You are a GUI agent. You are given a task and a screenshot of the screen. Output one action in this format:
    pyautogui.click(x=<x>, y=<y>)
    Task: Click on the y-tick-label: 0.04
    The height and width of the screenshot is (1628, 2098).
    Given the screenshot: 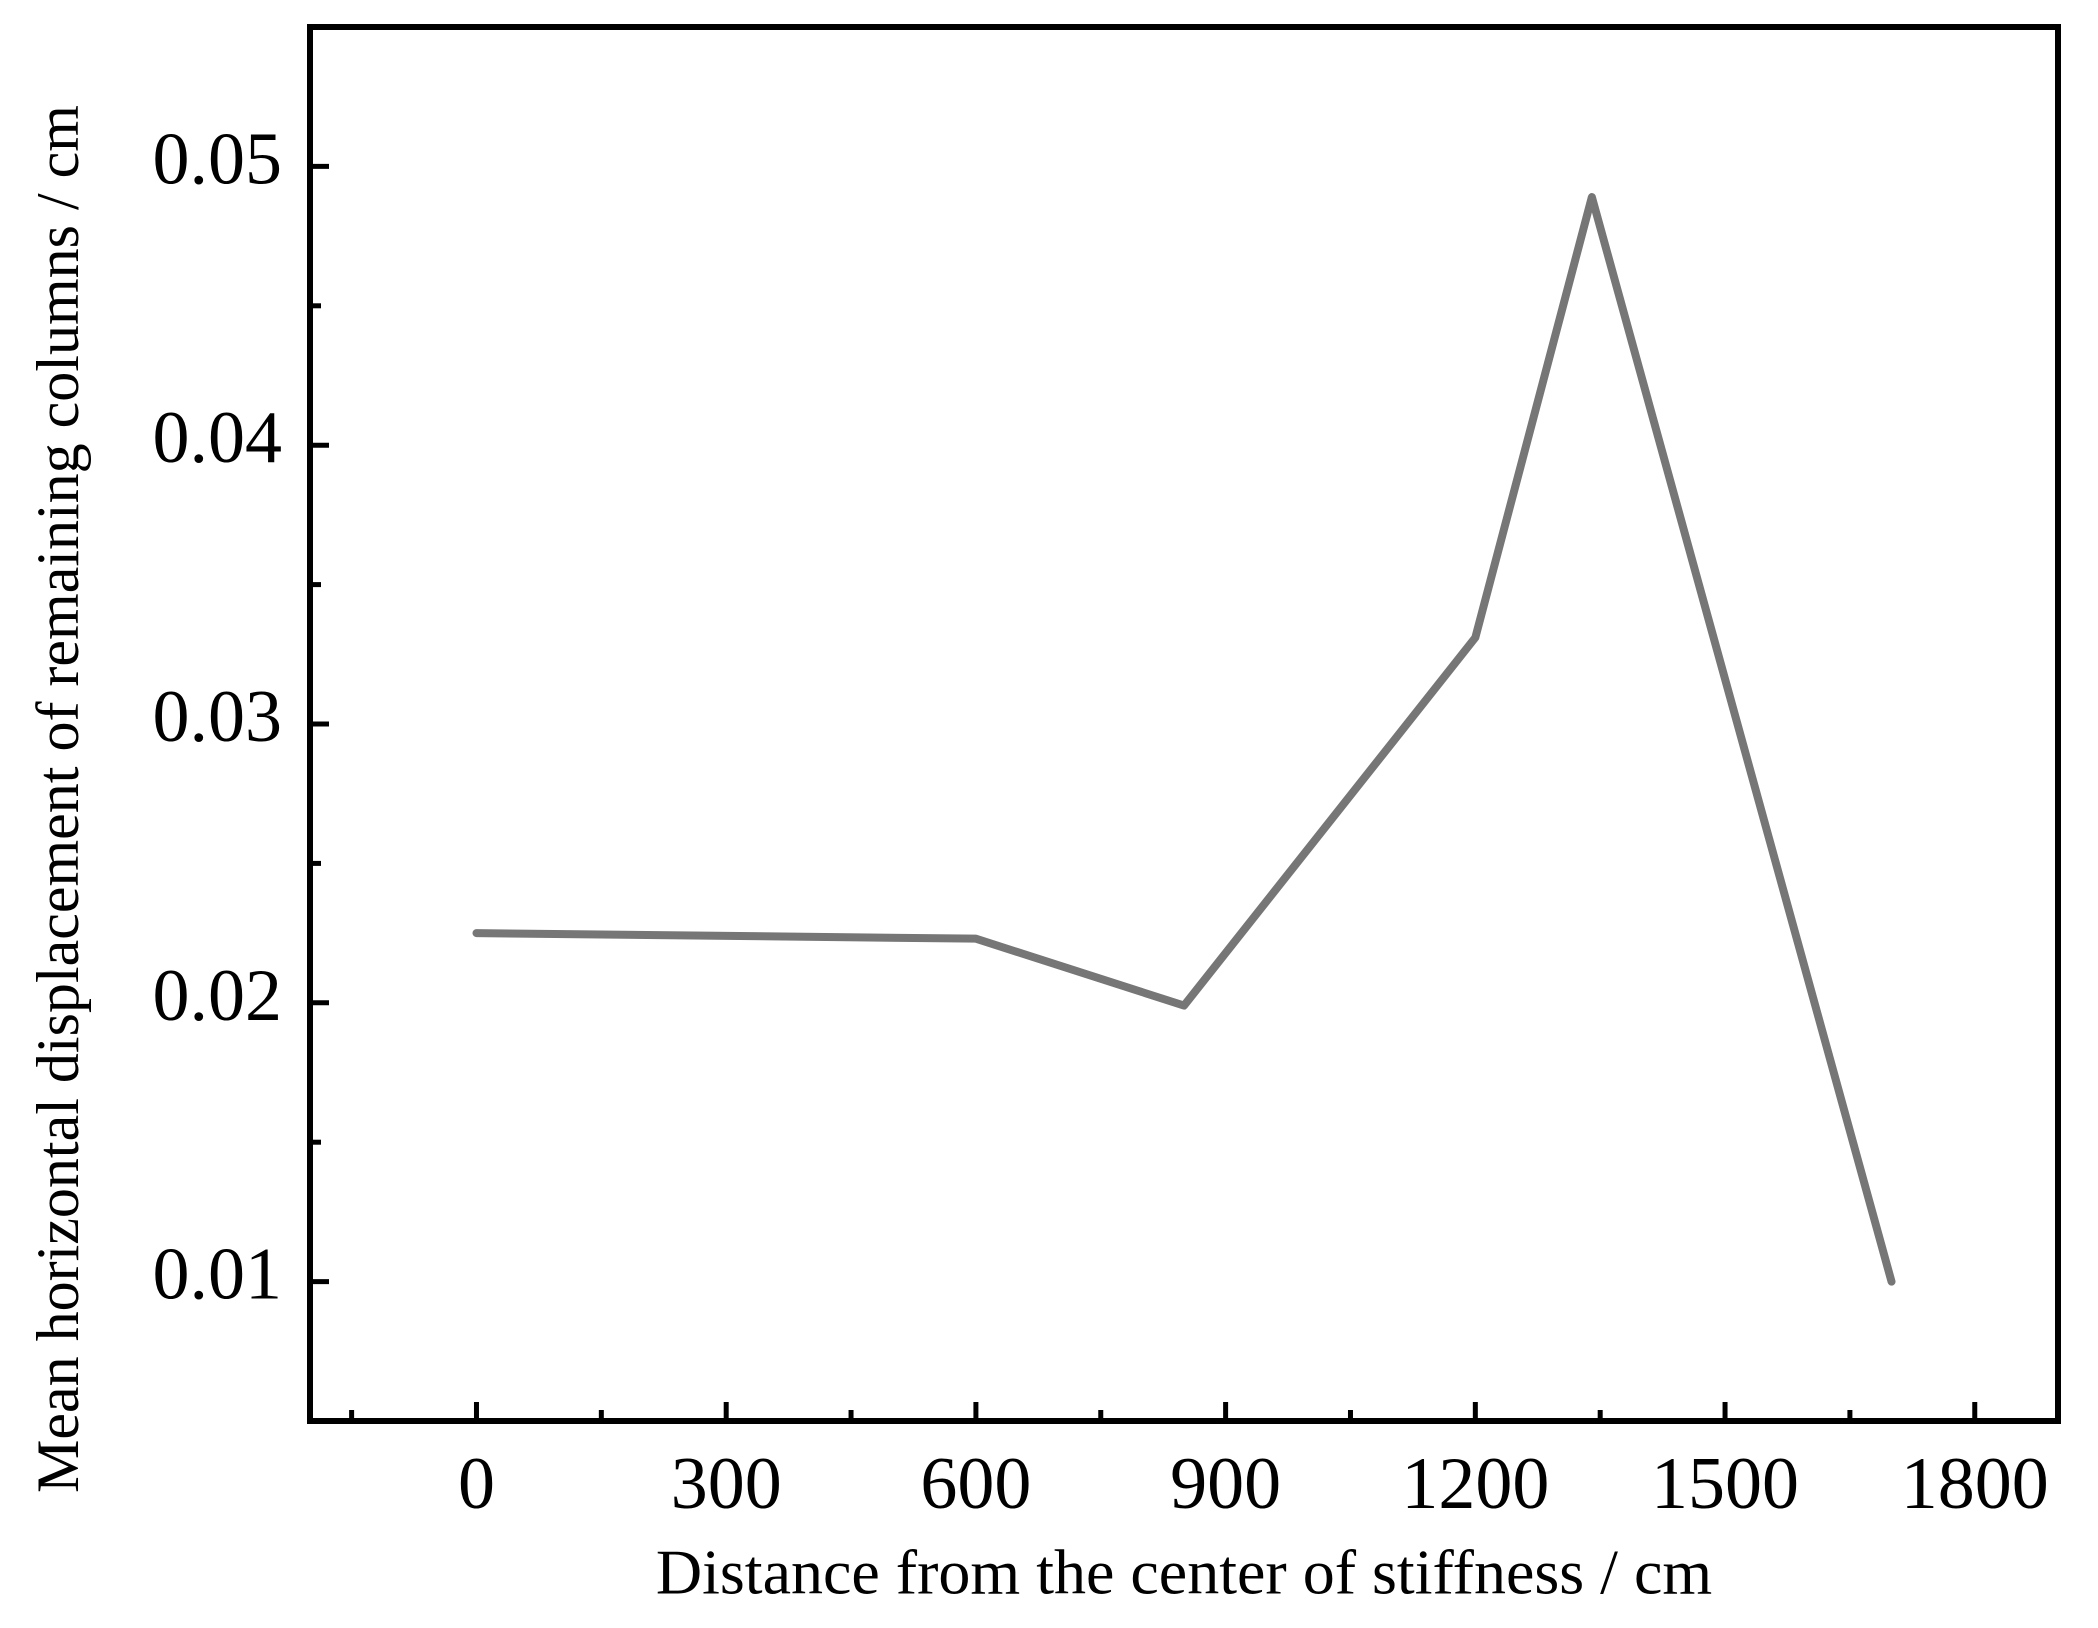 What is the action you would take?
    pyautogui.click(x=218, y=438)
    